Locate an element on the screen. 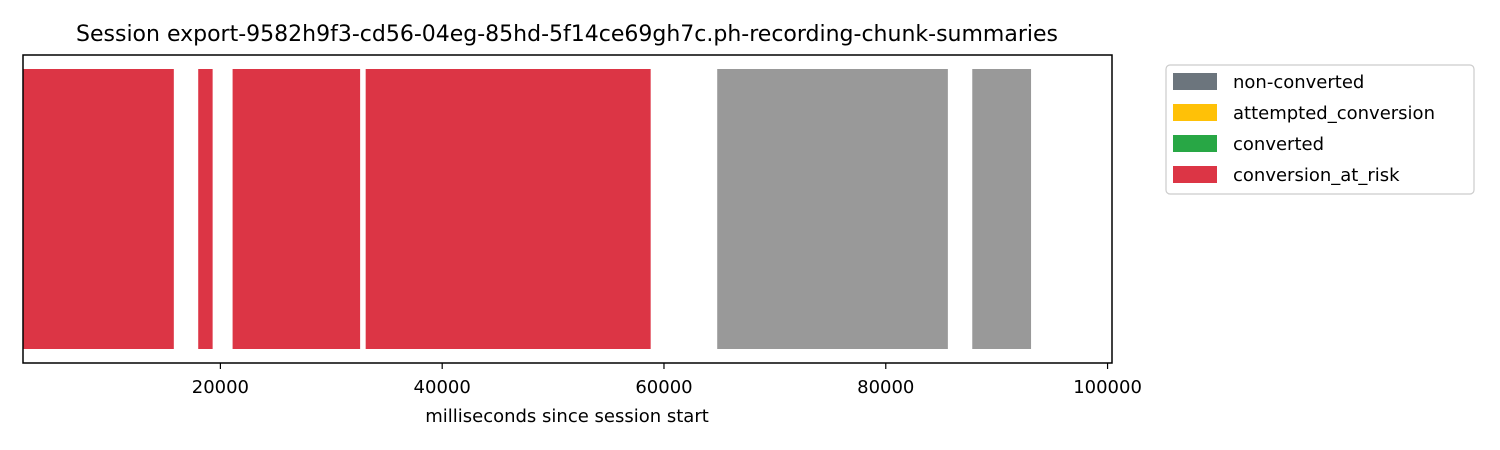 The width and height of the screenshot is (1500, 450). x-tick-label: 20000 is located at coordinates (220, 387).